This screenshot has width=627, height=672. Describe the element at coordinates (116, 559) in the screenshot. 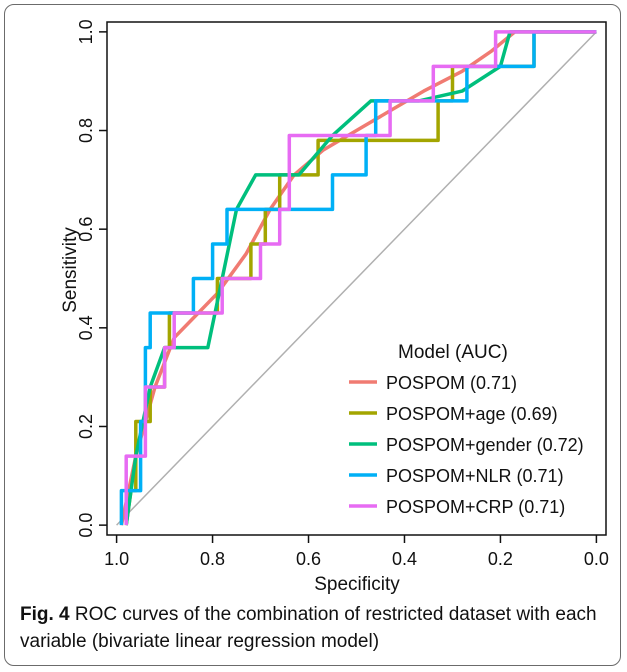

I see `x-tick-label: 1.0` at that location.